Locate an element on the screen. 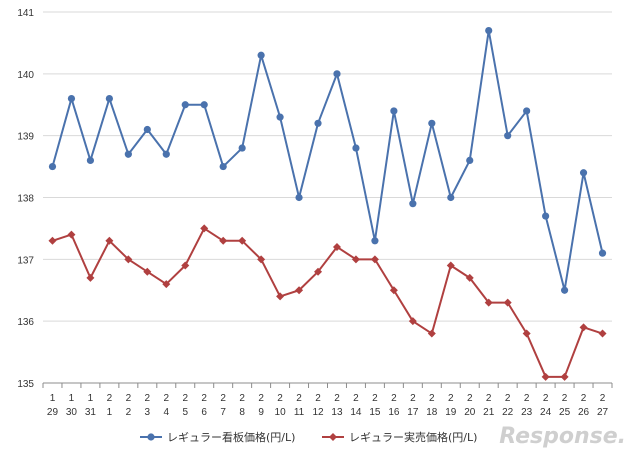 This screenshot has width=640, height=457. y-axis: 135 136 137 138 139 140 141 is located at coordinates (25, 199).